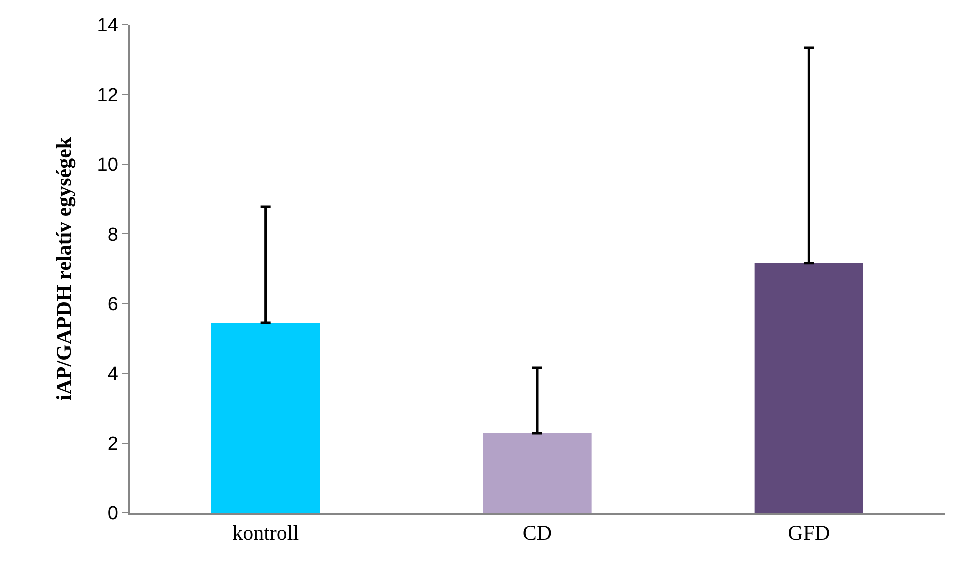 This screenshot has width=960, height=563. I want to click on y-tick-label: 4, so click(113, 375).